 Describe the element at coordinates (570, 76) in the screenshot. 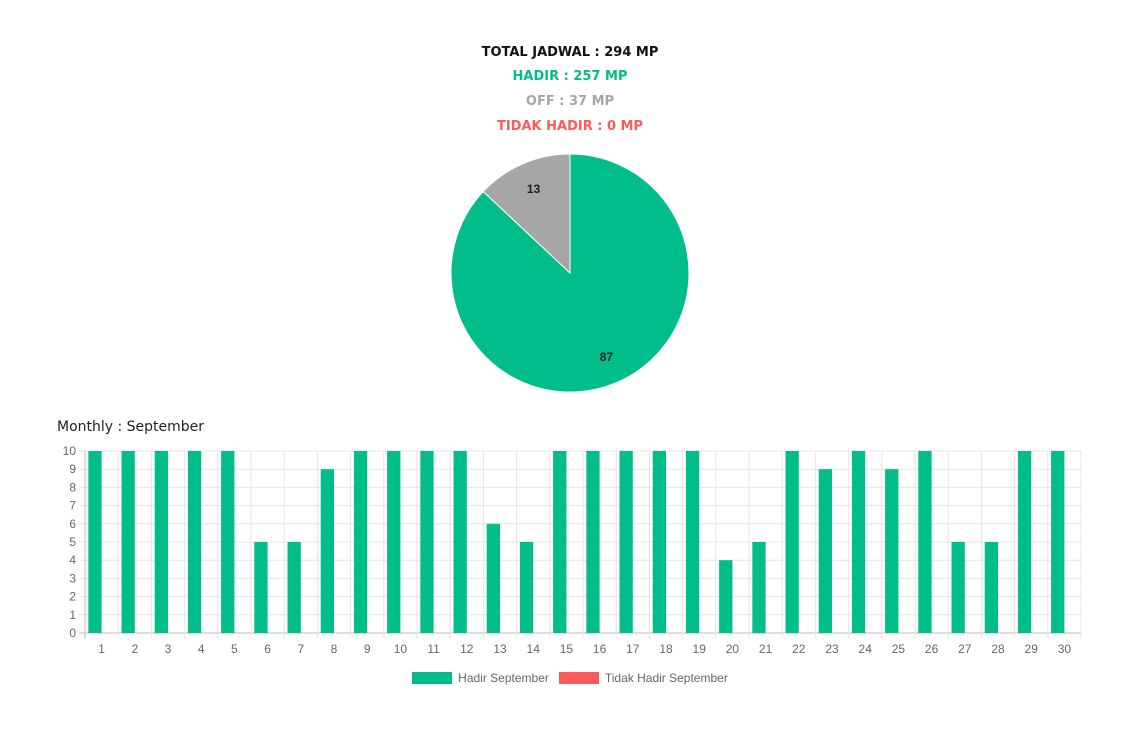

I see `summary-hadir: HADIR : 257 MP` at that location.